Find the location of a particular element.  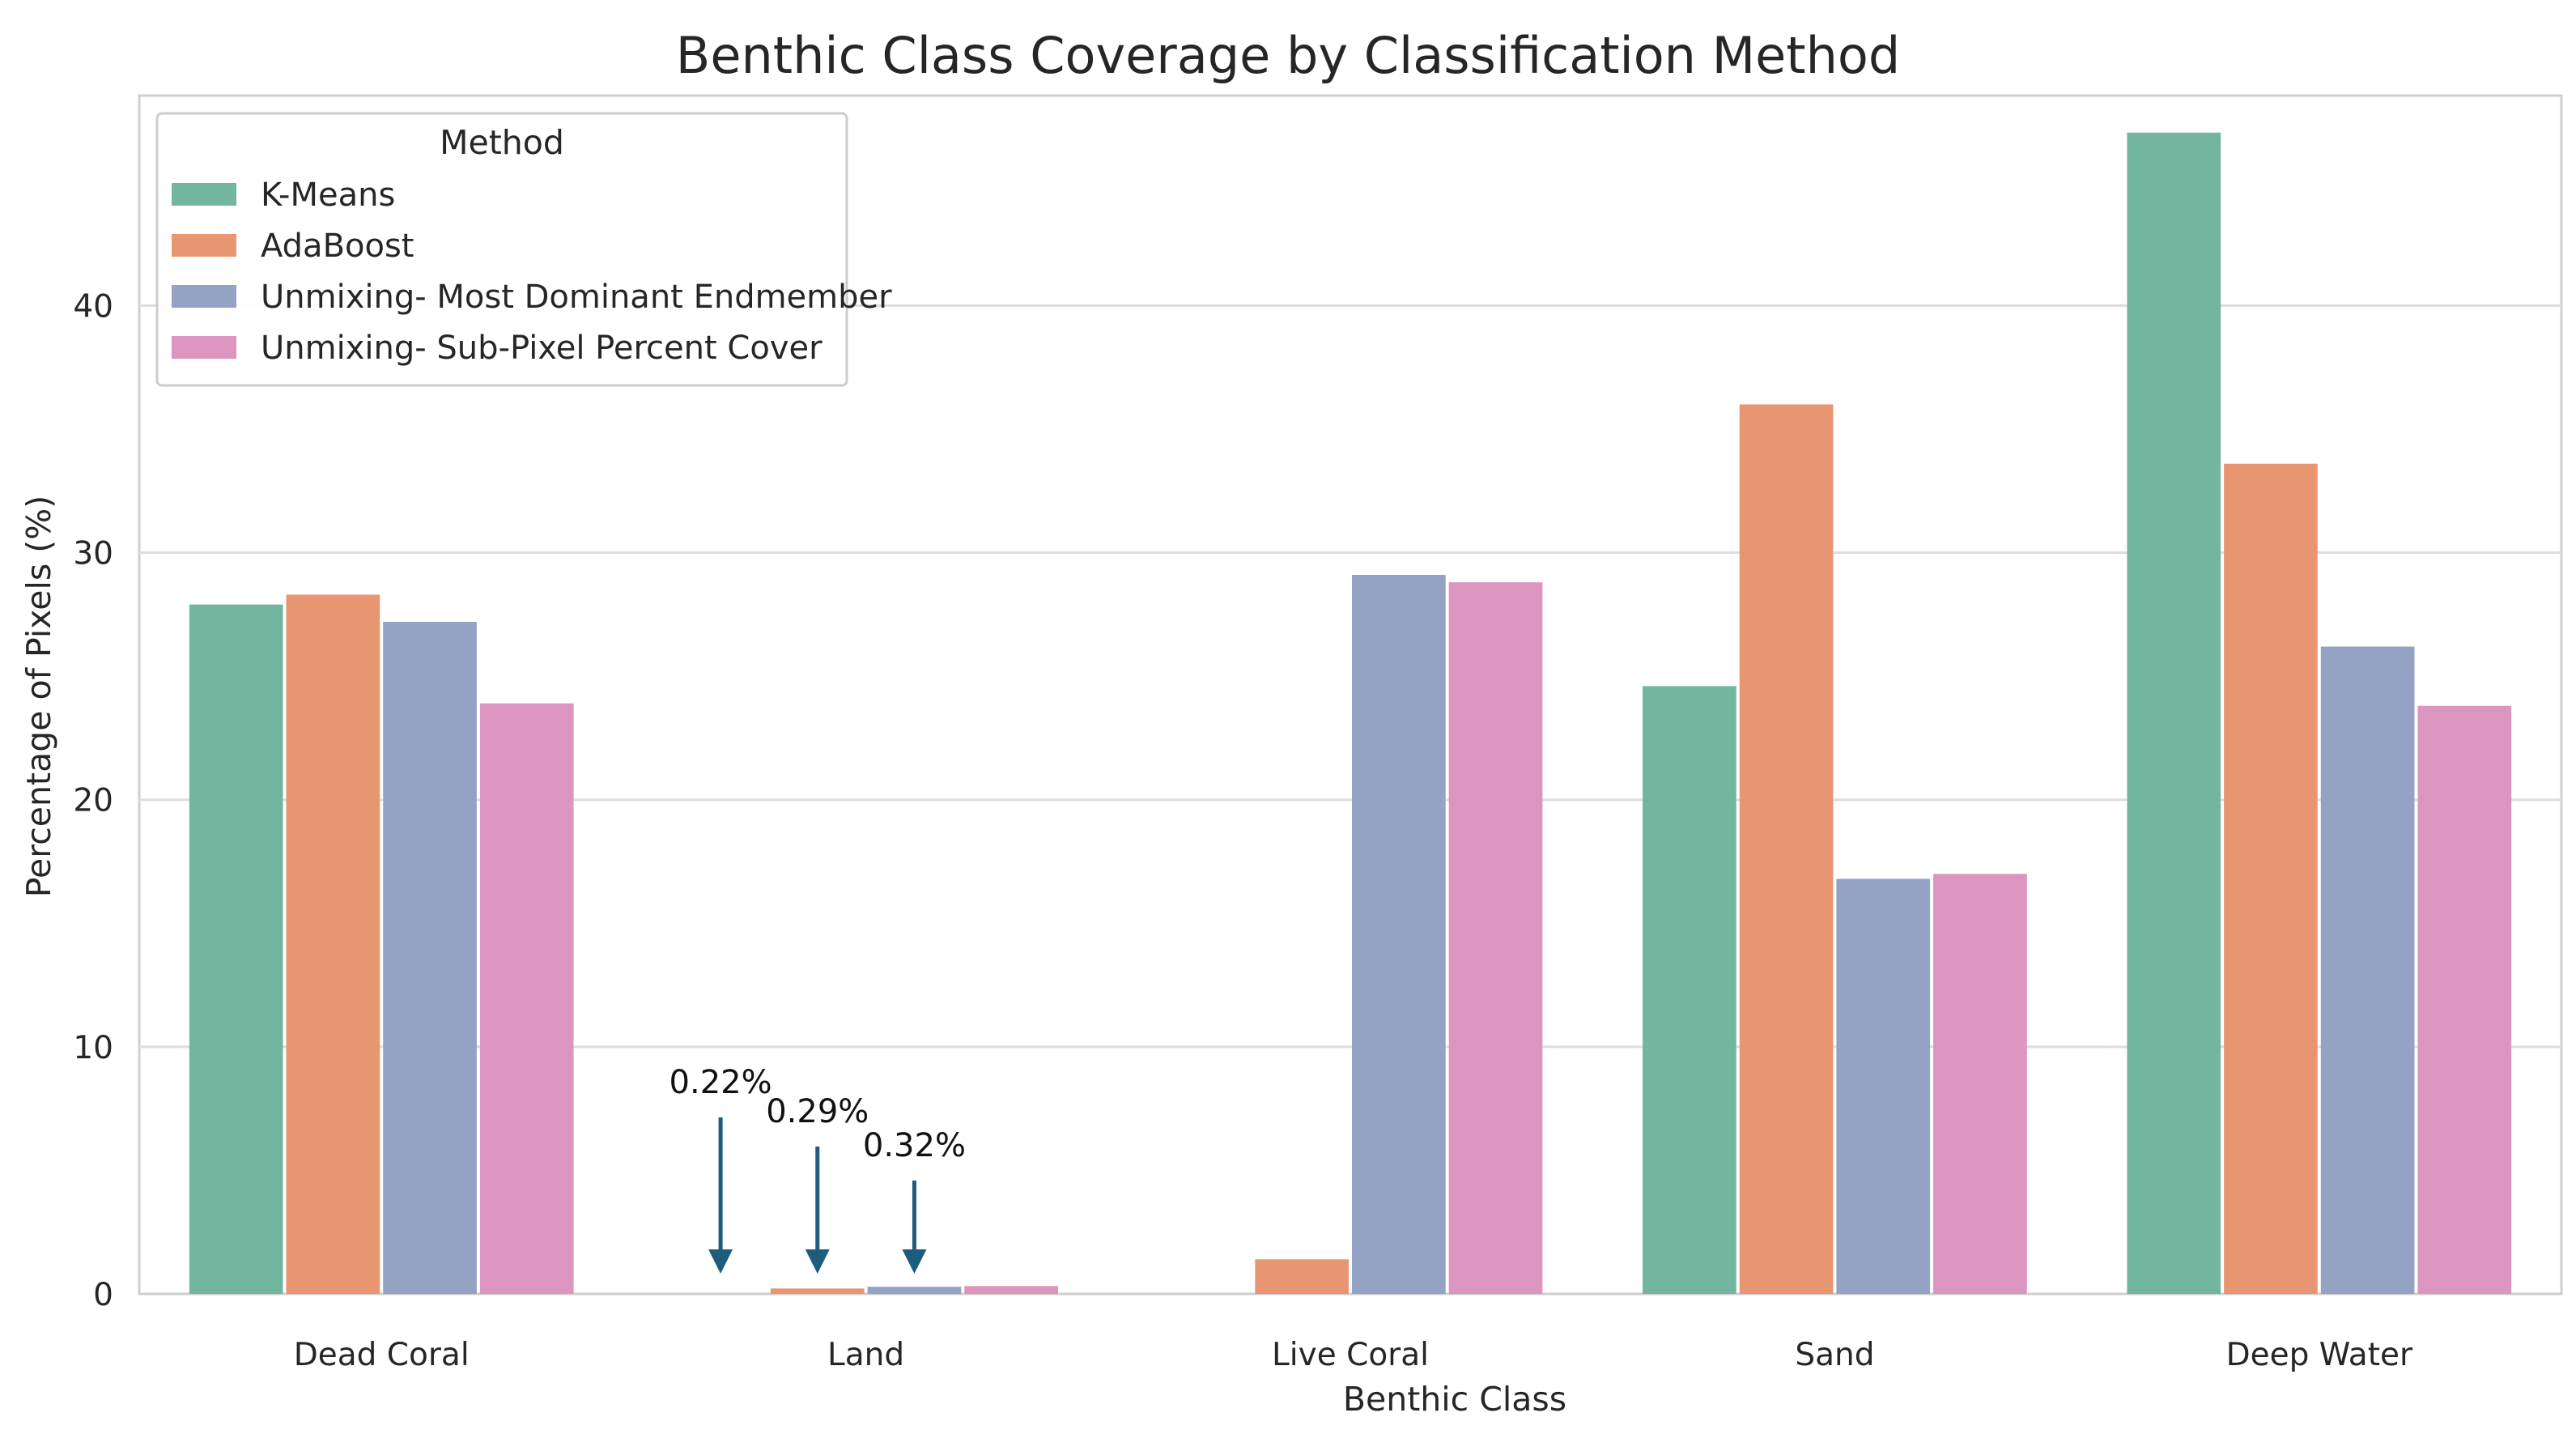

bar-adaboost-live-coral is located at coordinates (1302, 1277).